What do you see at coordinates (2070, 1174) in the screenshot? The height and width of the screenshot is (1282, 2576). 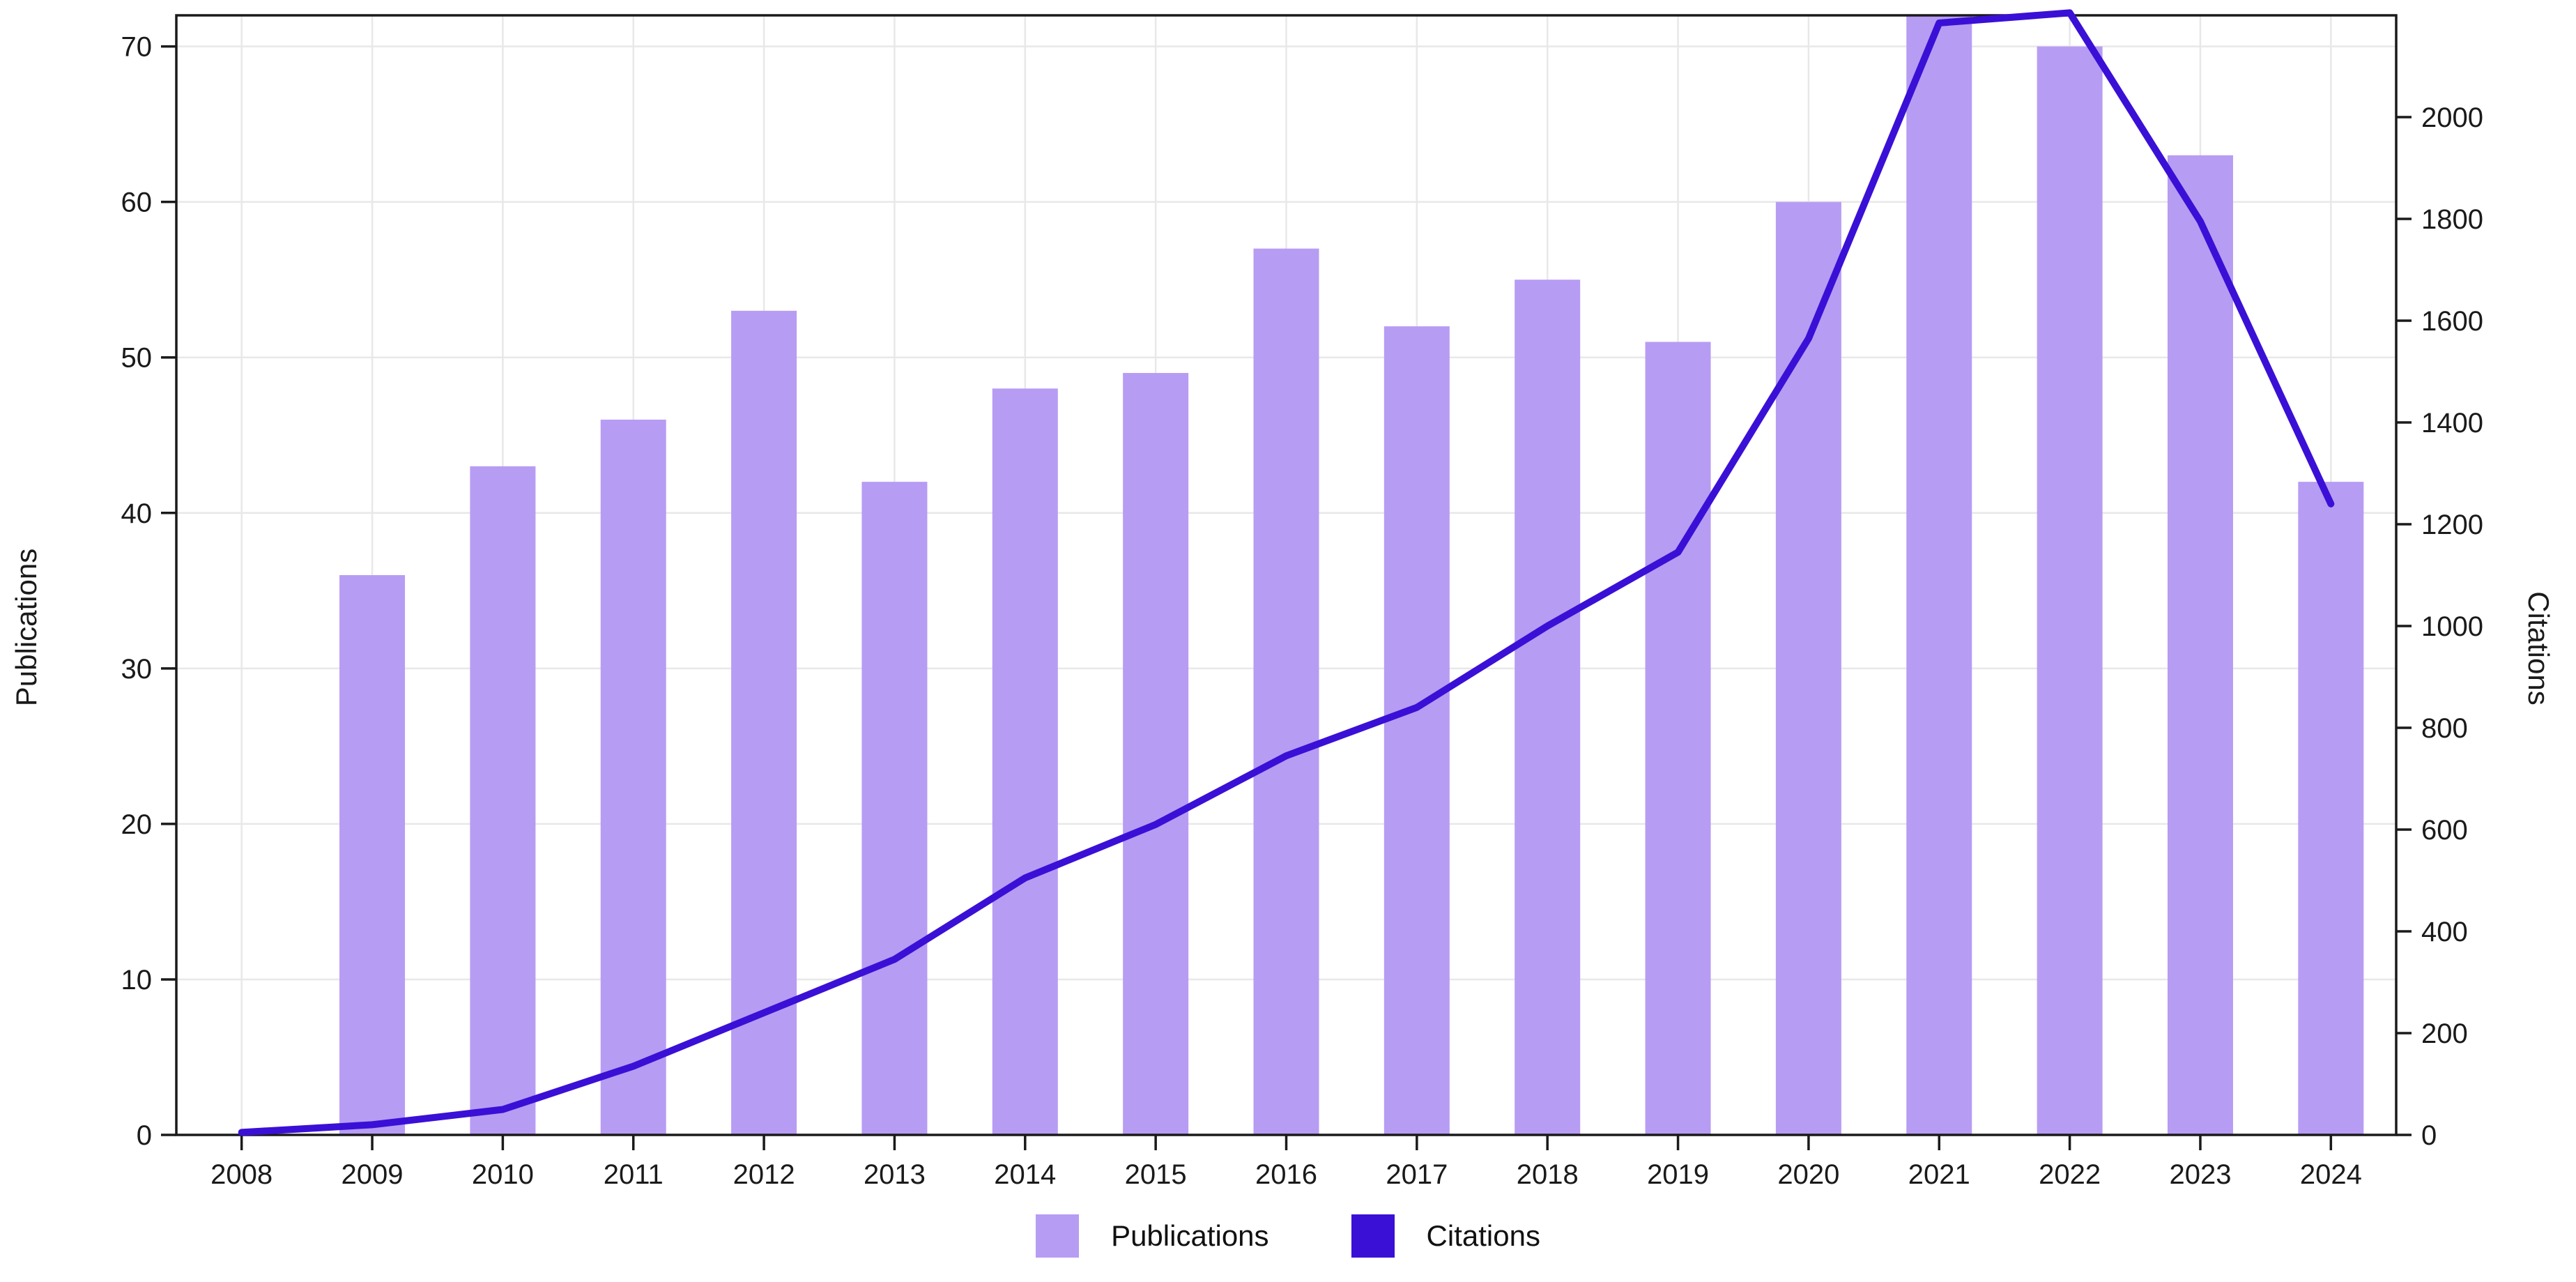 I see `x-tick-label-2022: 2022` at bounding box center [2070, 1174].